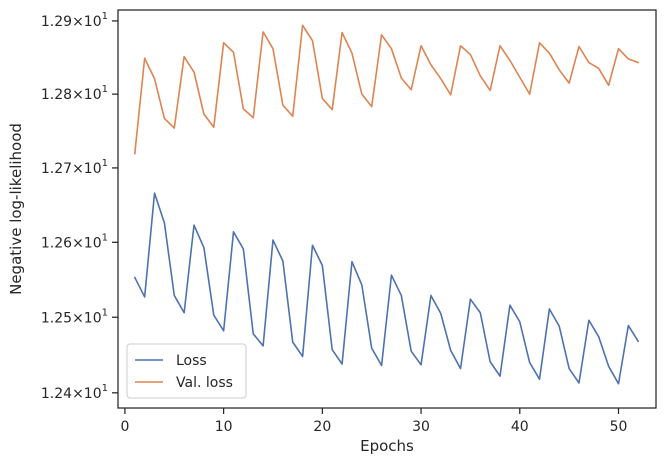 Image resolution: width=666 pixels, height=463 pixels. What do you see at coordinates (56, 95) in the screenshot?
I see `y-tick-mantissa: 1.28` at bounding box center [56, 95].